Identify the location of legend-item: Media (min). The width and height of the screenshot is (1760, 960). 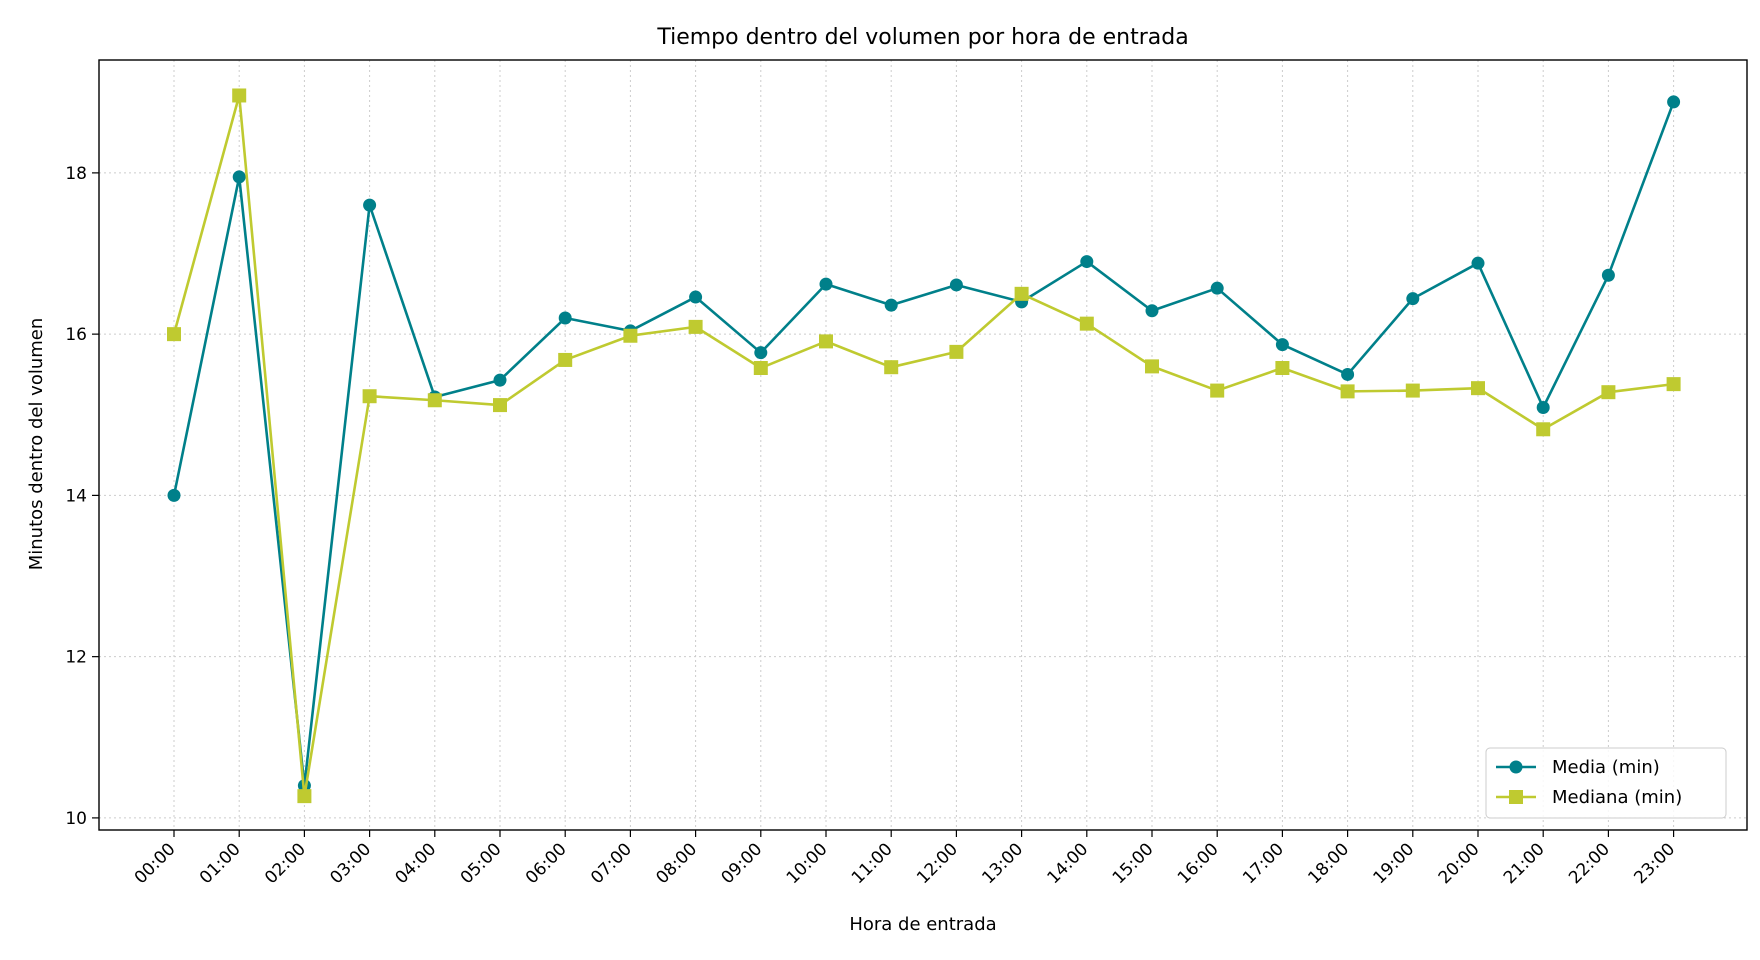
(1578, 767).